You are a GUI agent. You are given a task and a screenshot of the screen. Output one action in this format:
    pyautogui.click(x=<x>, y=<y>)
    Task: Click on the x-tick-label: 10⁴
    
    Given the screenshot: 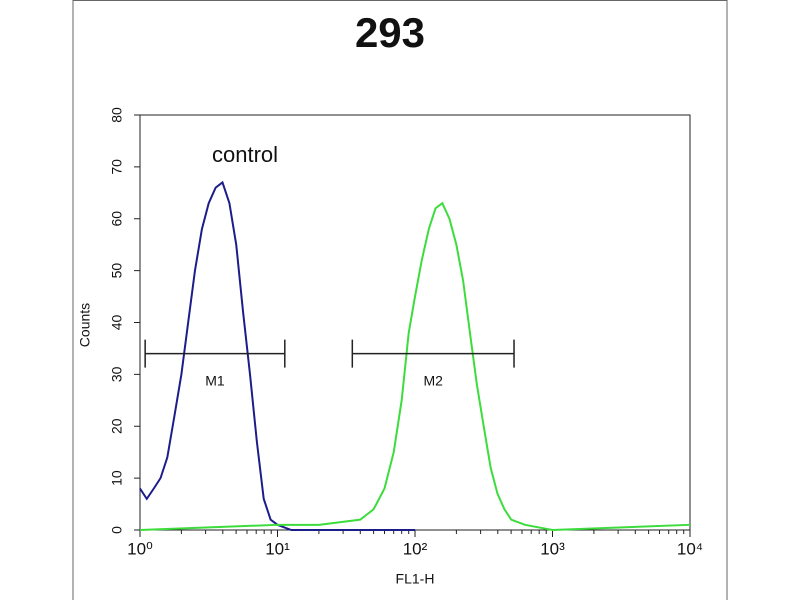 What is the action you would take?
    pyautogui.click(x=690, y=548)
    